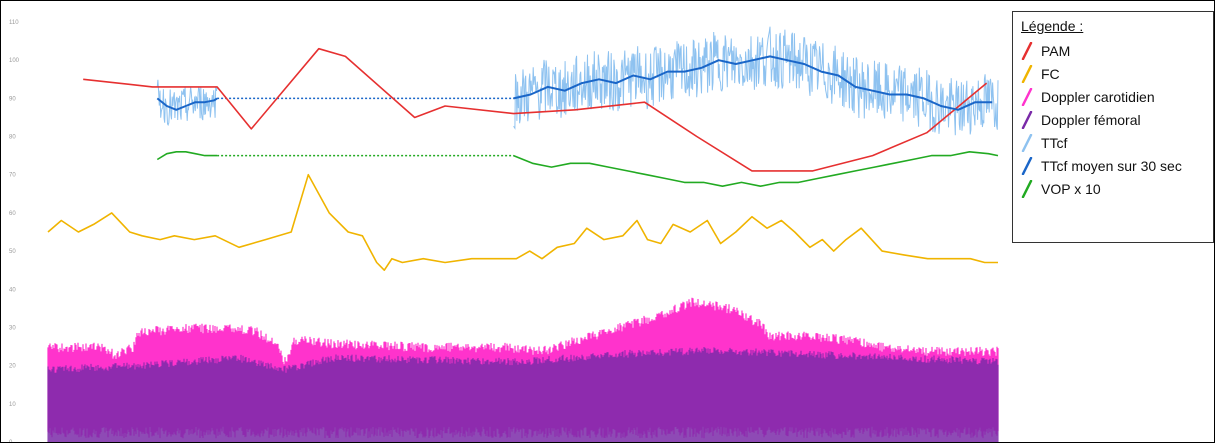 The width and height of the screenshot is (1215, 443). I want to click on y-axis-ticks: 0 10 20 30 40 50 60 70 80 90 100 110, so click(14, 231).